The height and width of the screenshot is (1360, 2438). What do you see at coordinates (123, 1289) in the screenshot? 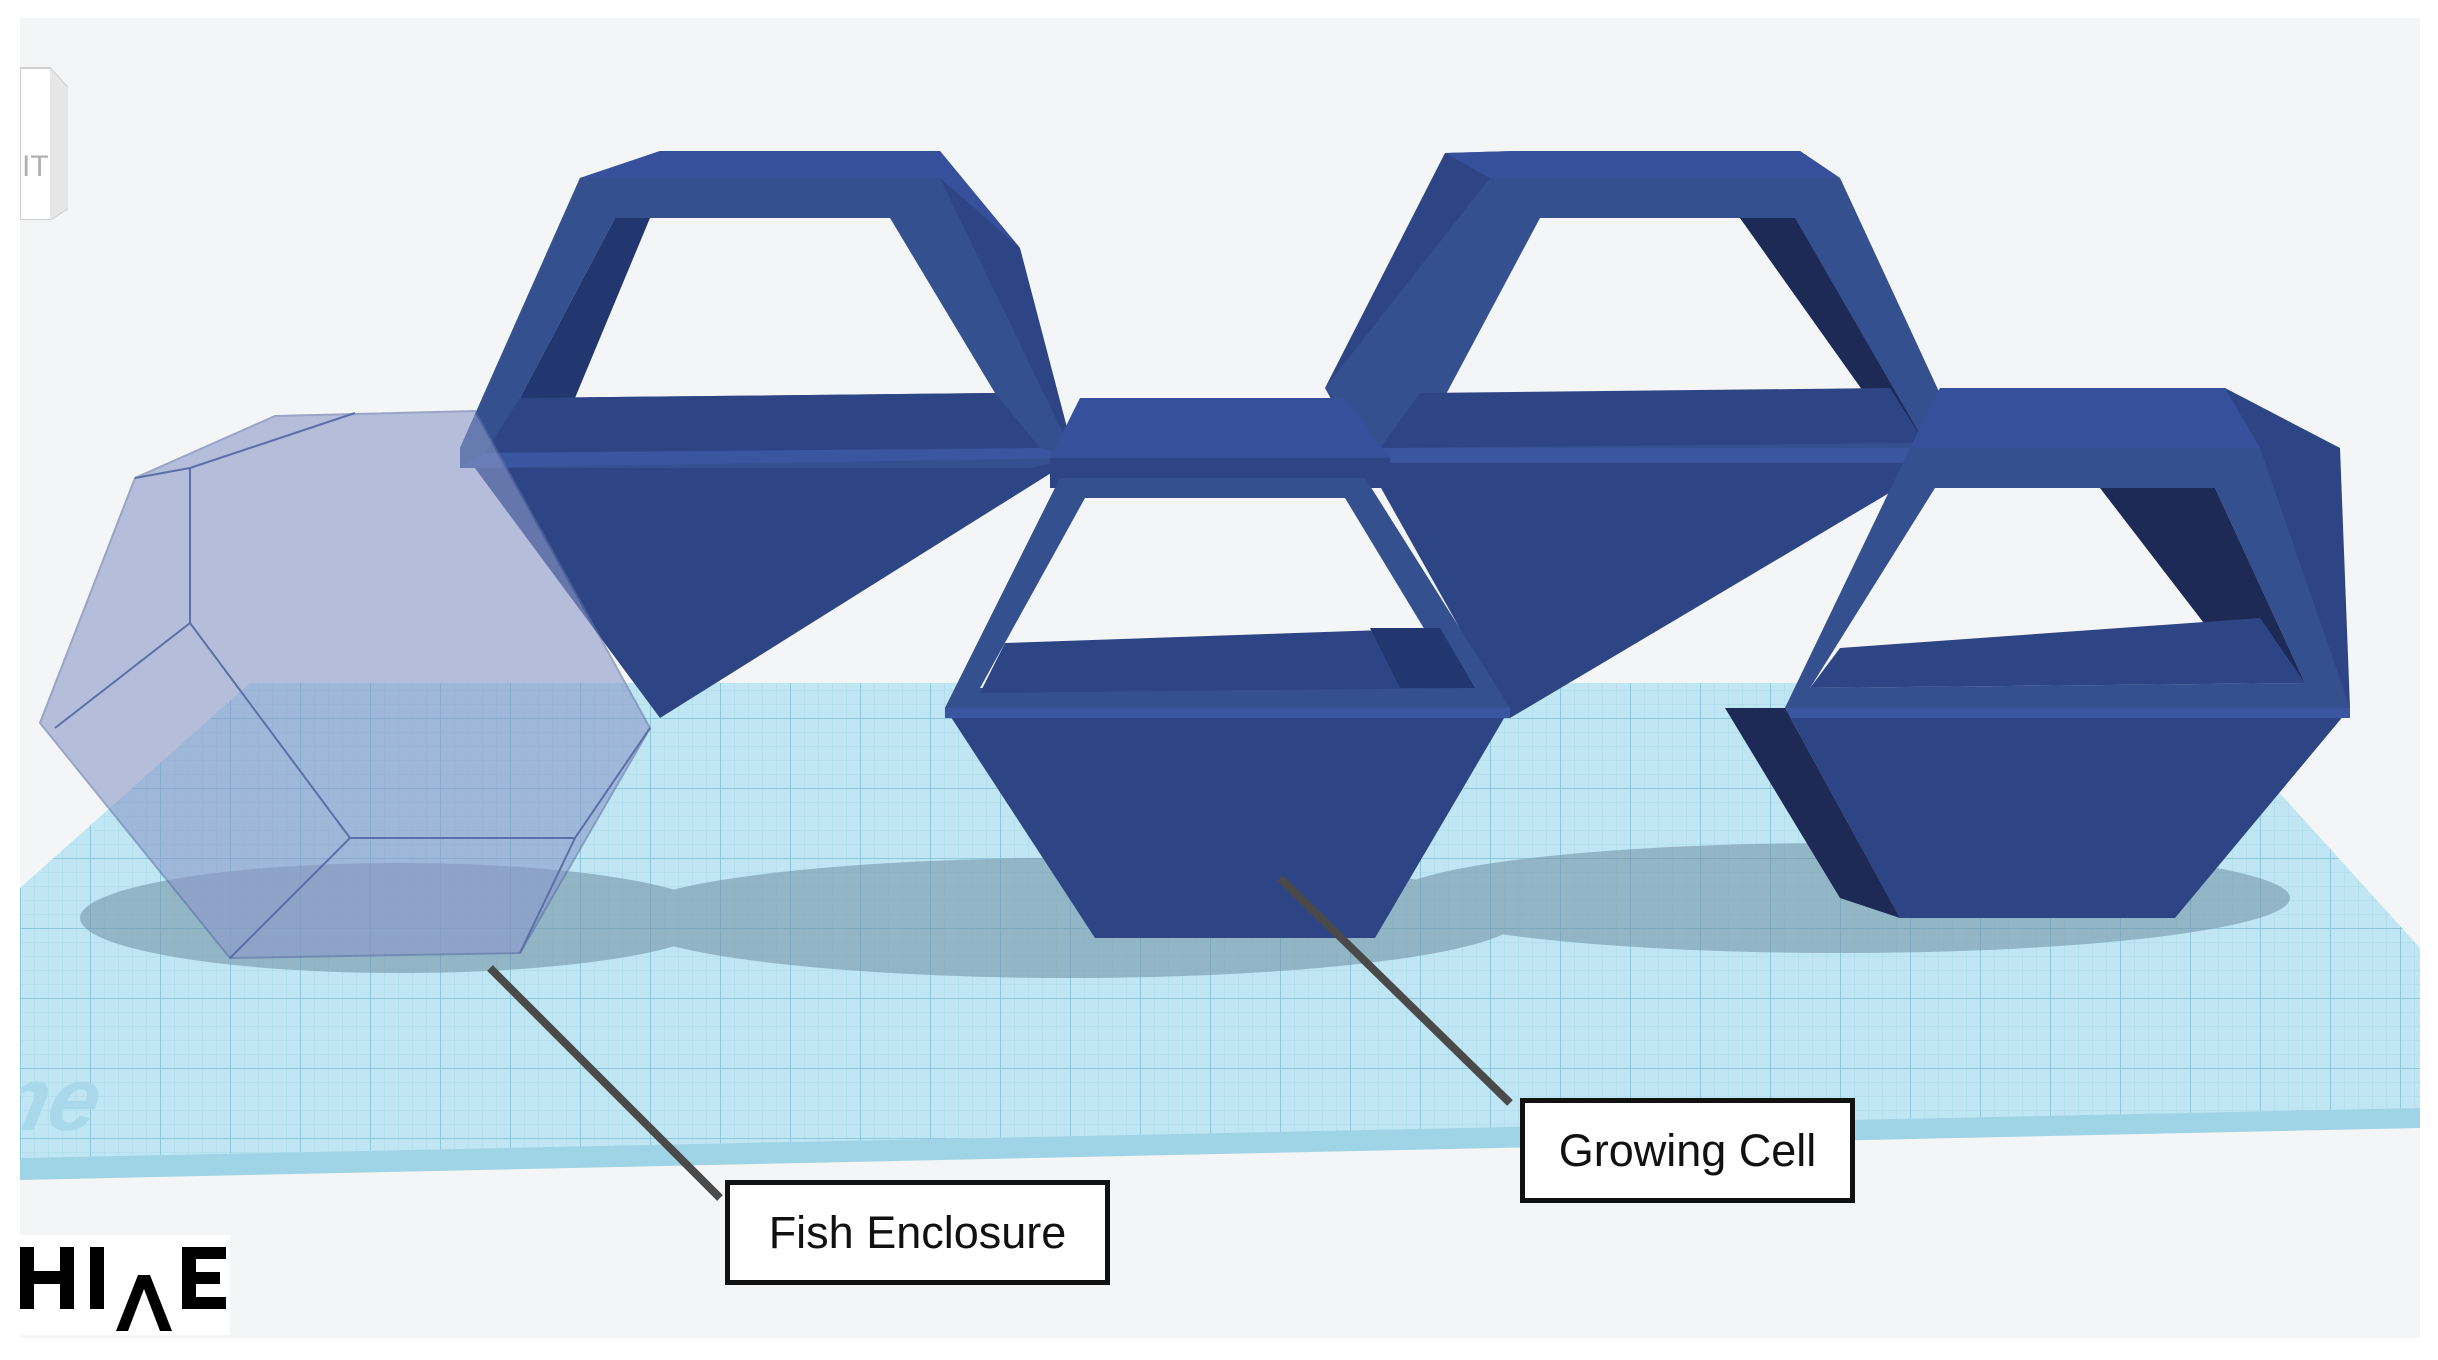
I see `hive-logo-mark` at bounding box center [123, 1289].